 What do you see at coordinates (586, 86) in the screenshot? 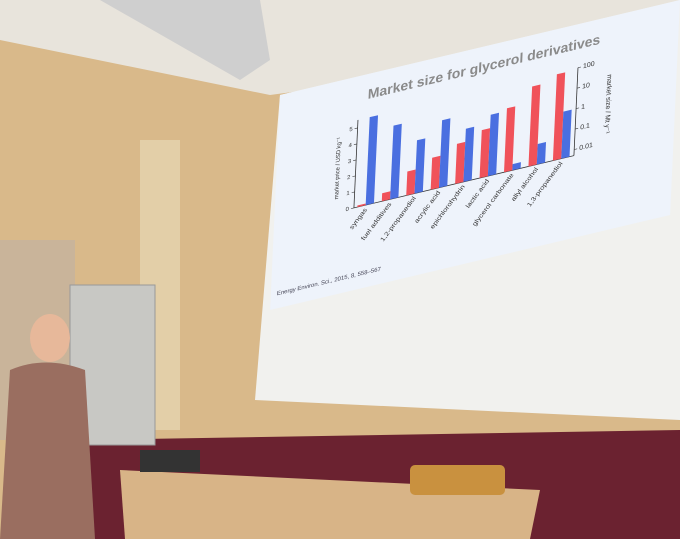
I see `y2-tick-label: 10` at bounding box center [586, 86].